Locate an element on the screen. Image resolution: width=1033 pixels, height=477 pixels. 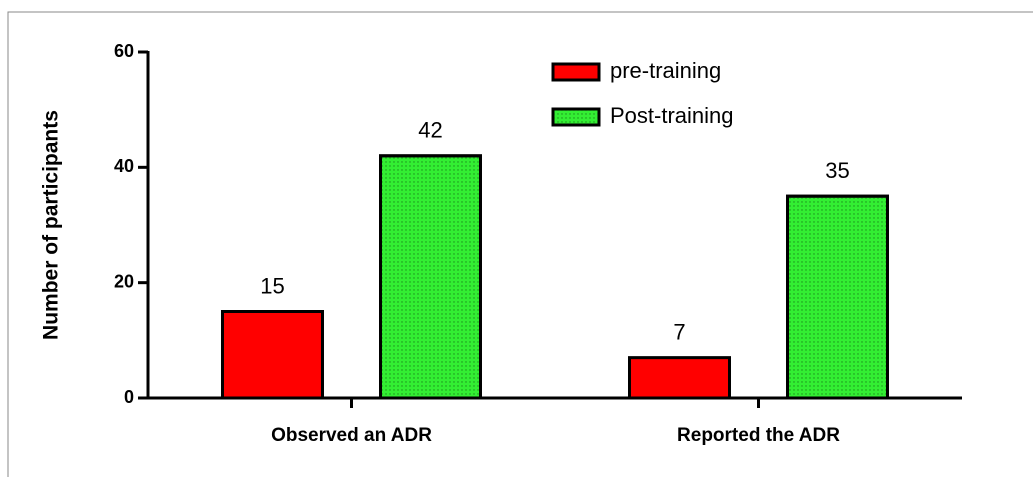
x-tick-label: Observed an ADR is located at coordinates (351, 435).